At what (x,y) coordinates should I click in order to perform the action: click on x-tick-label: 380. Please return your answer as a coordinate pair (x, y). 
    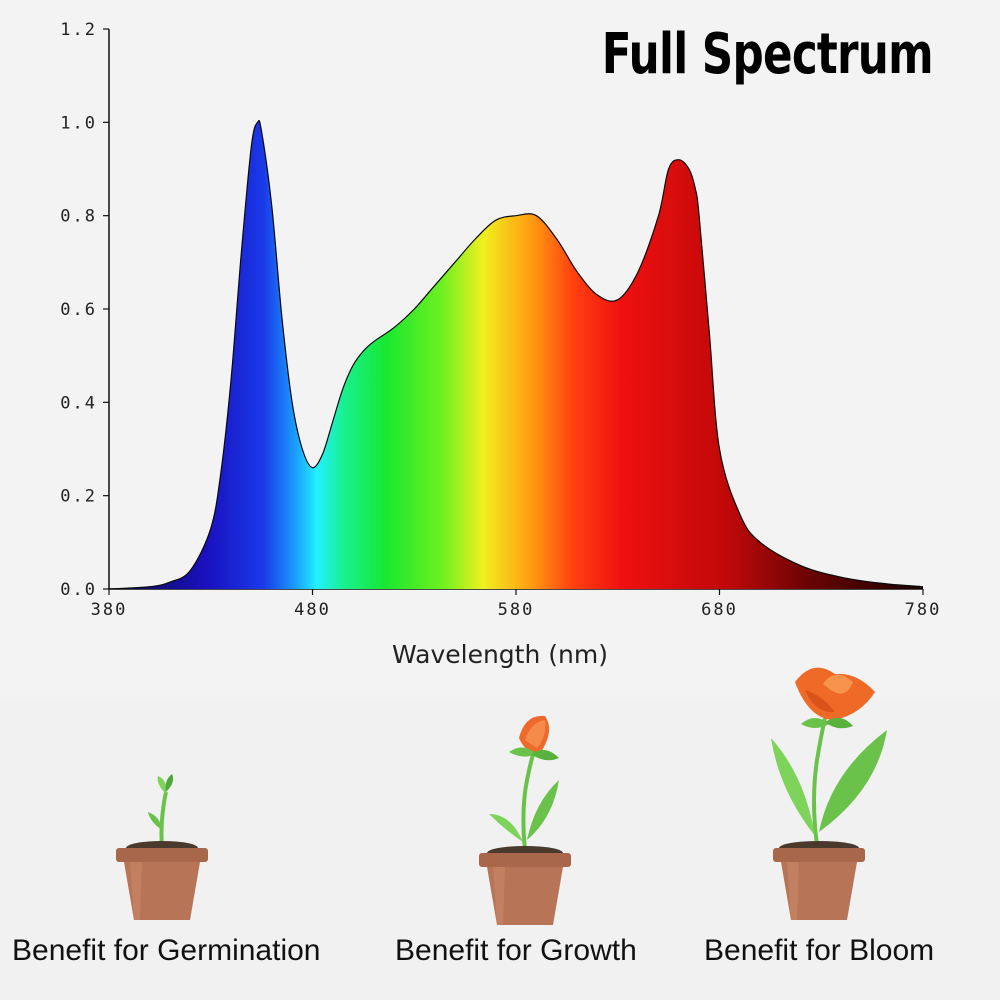
    Looking at the image, I should click on (109, 610).